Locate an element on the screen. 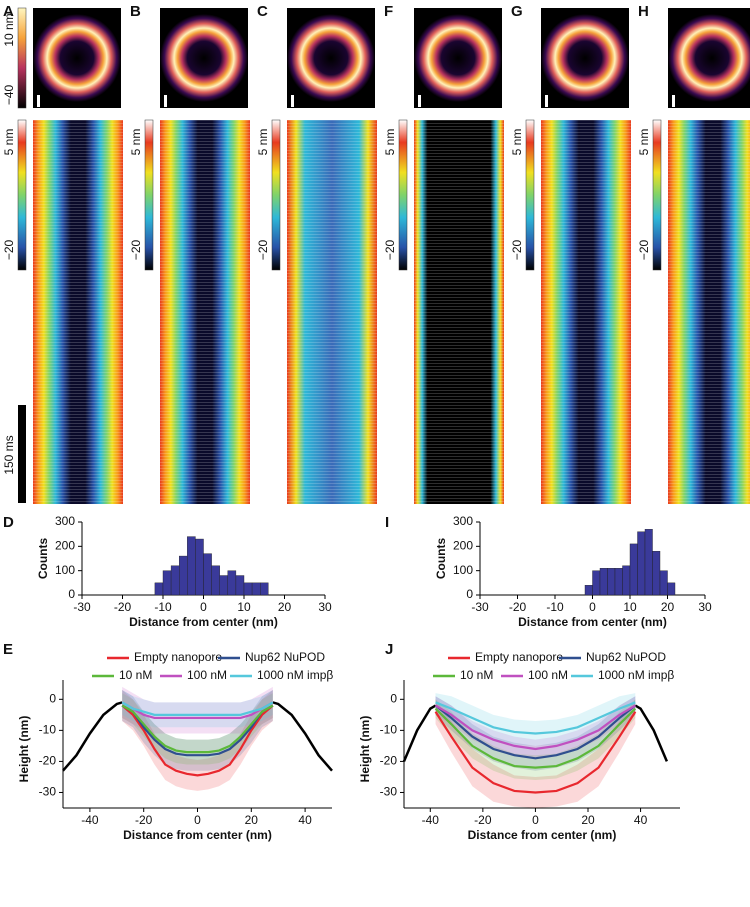 This screenshot has width=750, height=907. panel-label: E is located at coordinates (8, 649).